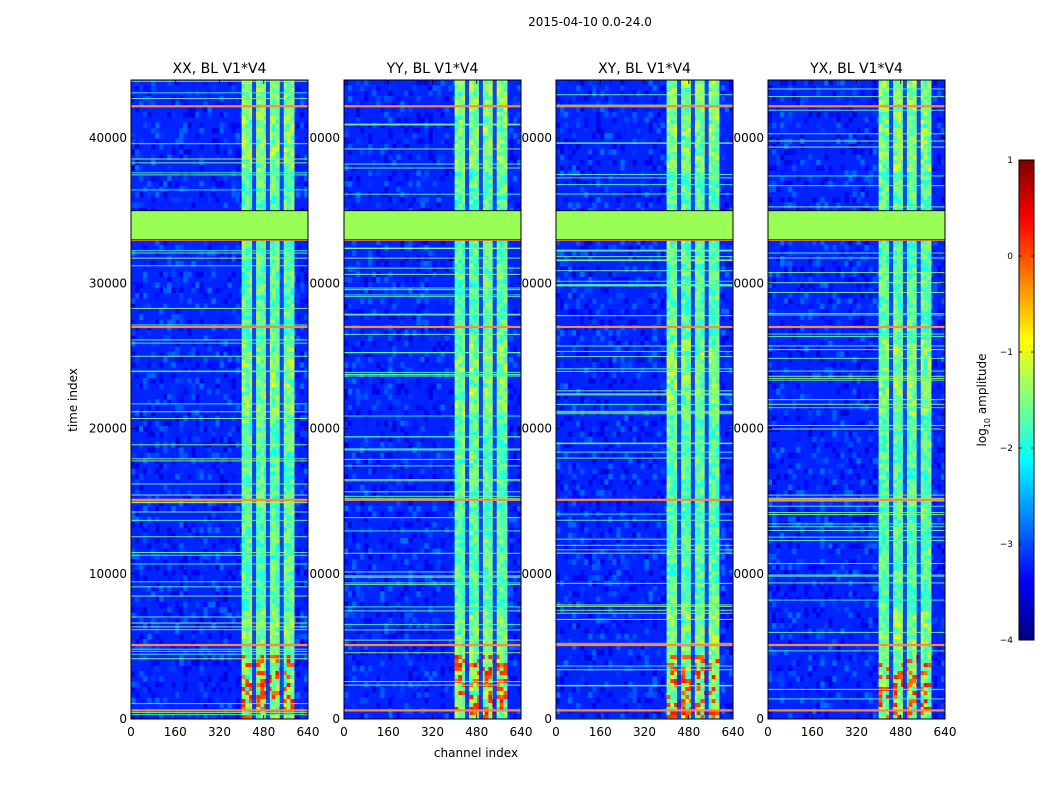  Describe the element at coordinates (644, 69) in the screenshot. I see `panel-title: XY, BL V1*V4` at that location.